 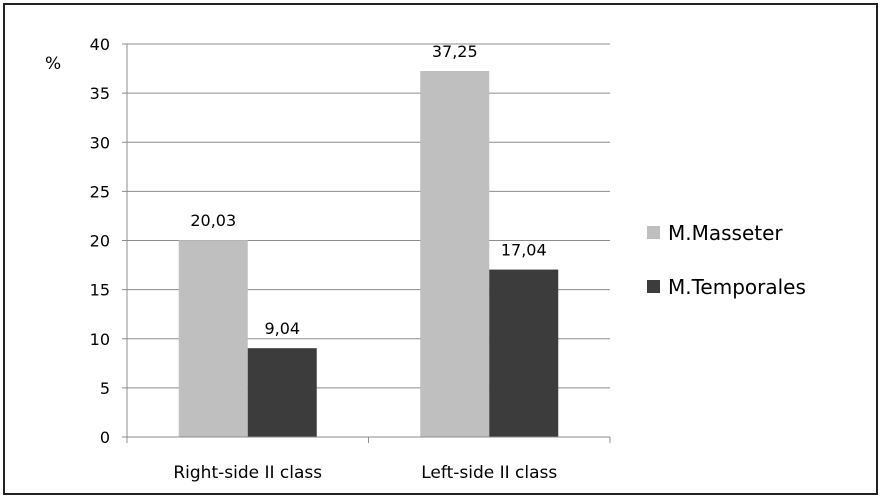 I want to click on y-tick-label: 25, so click(x=100, y=191).